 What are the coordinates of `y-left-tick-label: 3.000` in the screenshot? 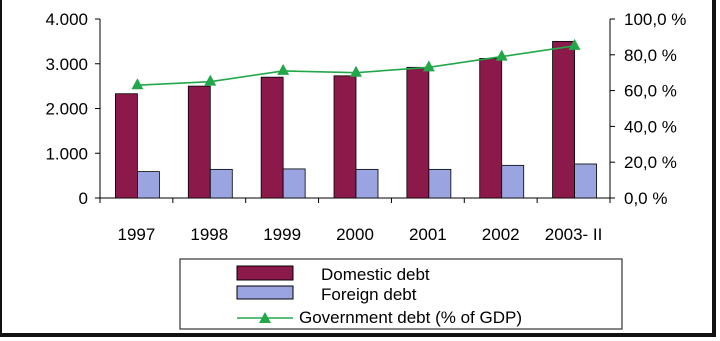 It's located at (66, 64).